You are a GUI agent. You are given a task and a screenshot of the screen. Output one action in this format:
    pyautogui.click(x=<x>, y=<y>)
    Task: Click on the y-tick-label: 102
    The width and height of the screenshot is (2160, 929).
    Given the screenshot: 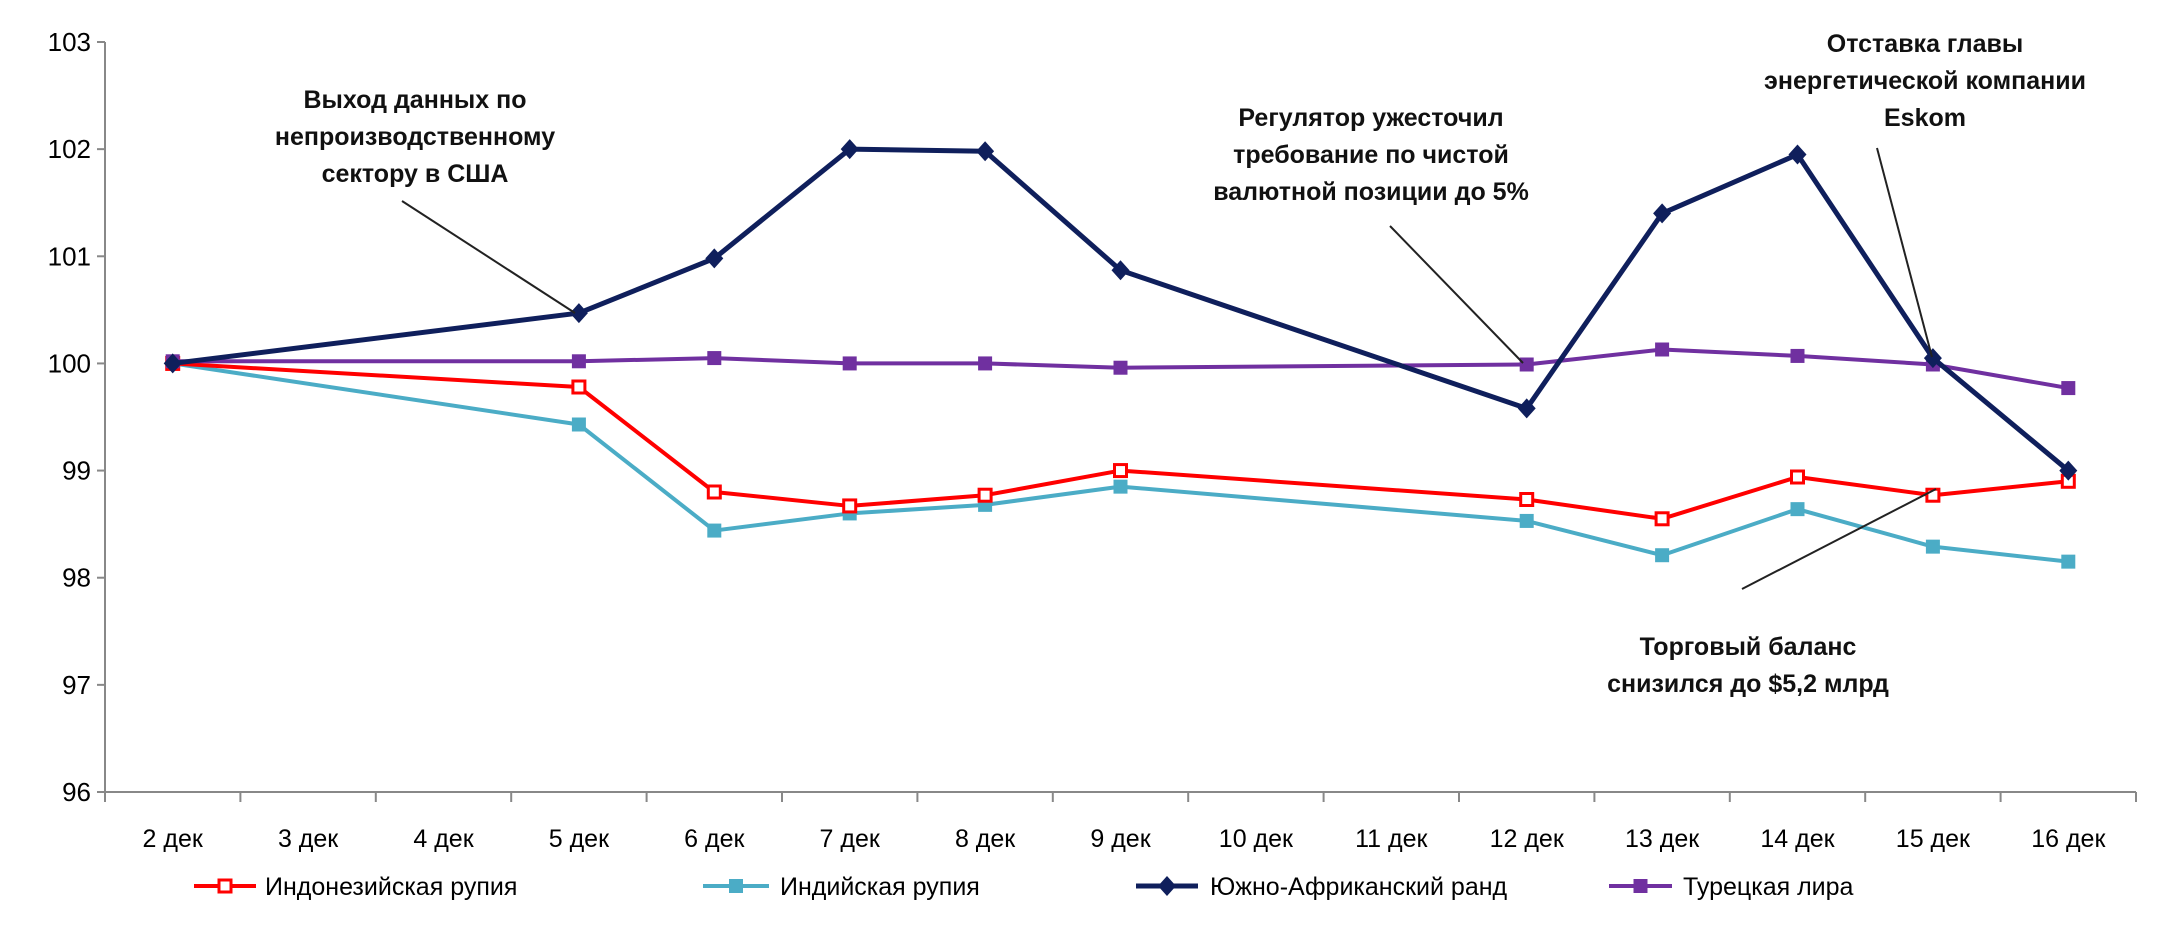 What is the action you would take?
    pyautogui.click(x=69, y=149)
    